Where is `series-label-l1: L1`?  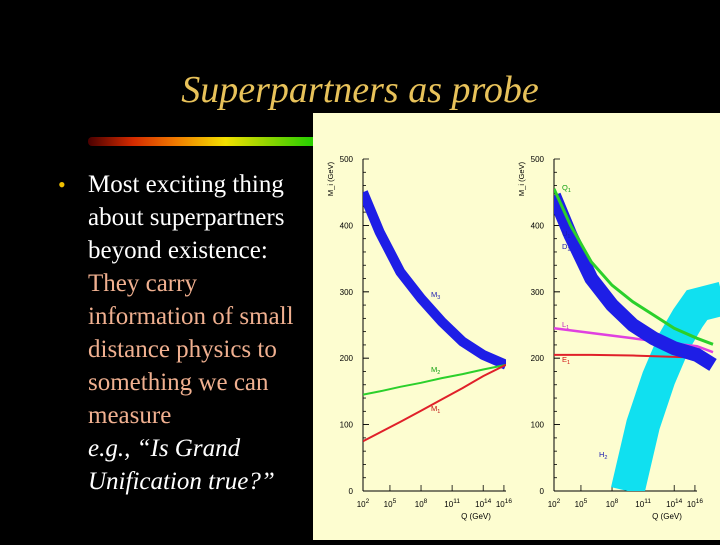
series-label-l1: L1 is located at coordinates (565, 325).